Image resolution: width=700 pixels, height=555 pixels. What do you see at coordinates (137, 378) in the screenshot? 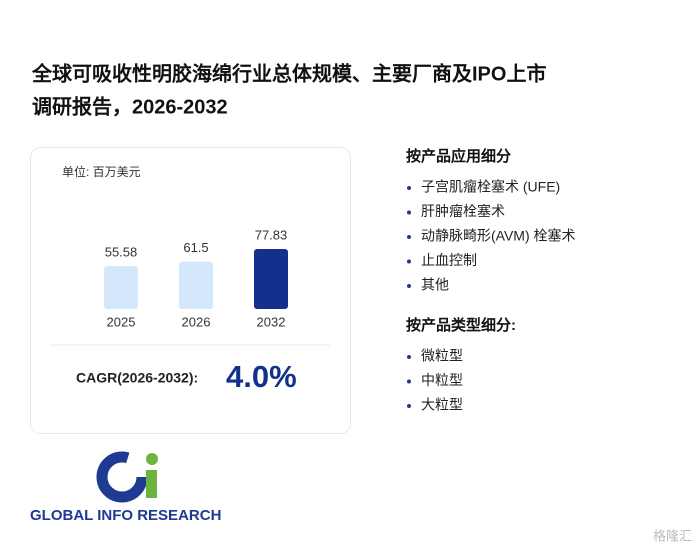
I see `cagr-label: CAGR(2026-2032):` at bounding box center [137, 378].